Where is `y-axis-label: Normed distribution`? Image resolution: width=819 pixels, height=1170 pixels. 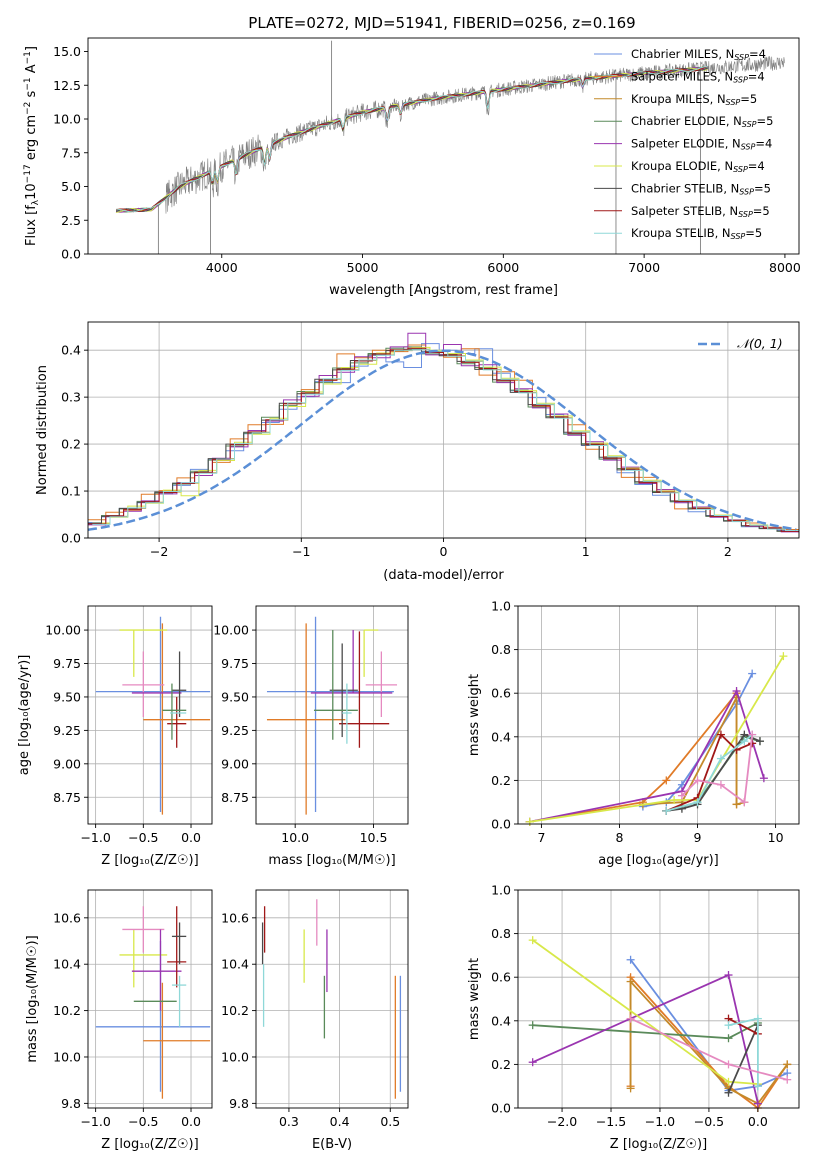
y-axis-label: Normed distribution is located at coordinates (42, 430).